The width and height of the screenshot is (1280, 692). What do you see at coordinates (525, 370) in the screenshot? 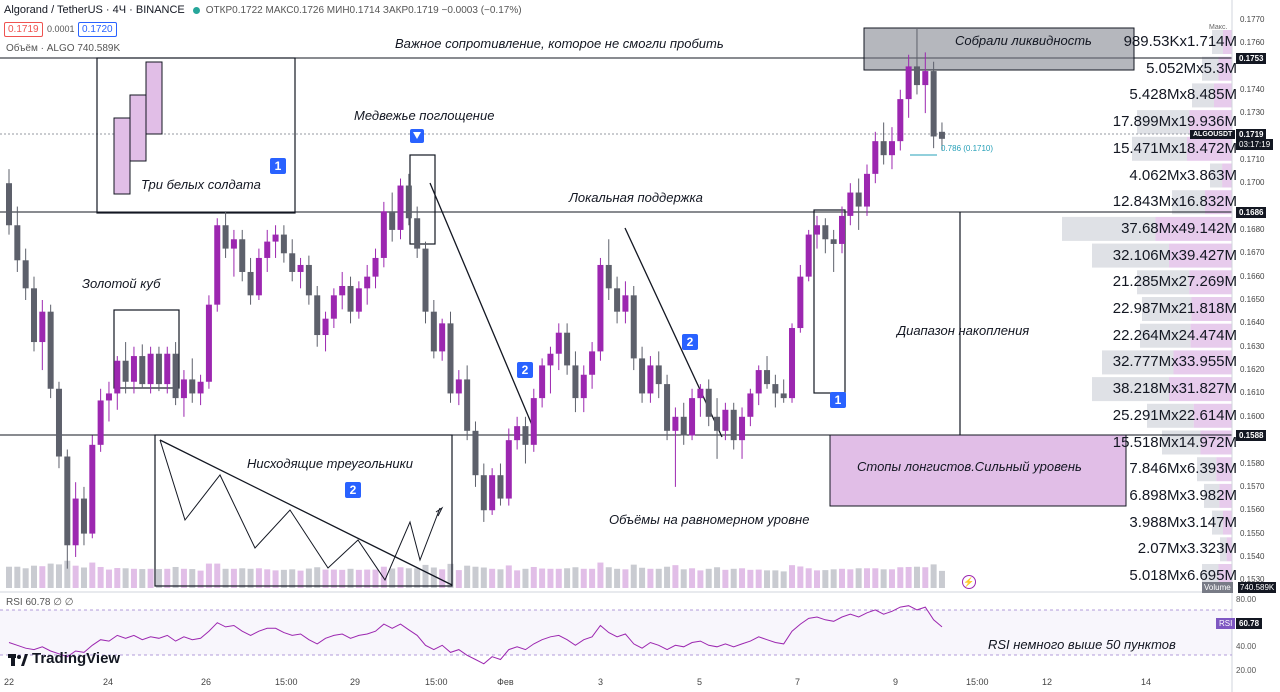
I see `pattern-badge-2a: 2` at bounding box center [525, 370].